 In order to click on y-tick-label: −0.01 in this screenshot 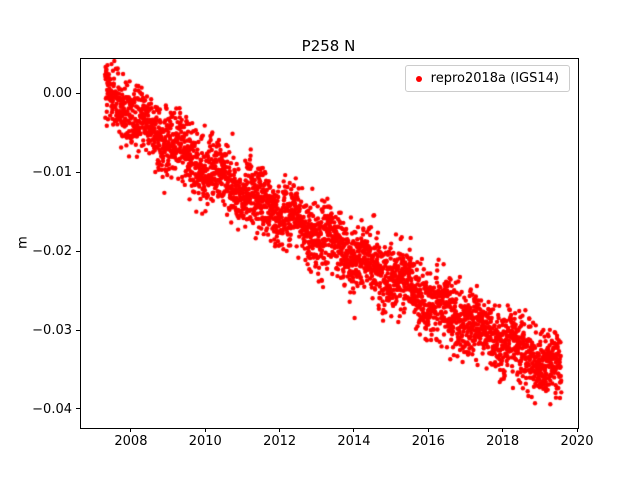, I will do `click(52, 173)`.